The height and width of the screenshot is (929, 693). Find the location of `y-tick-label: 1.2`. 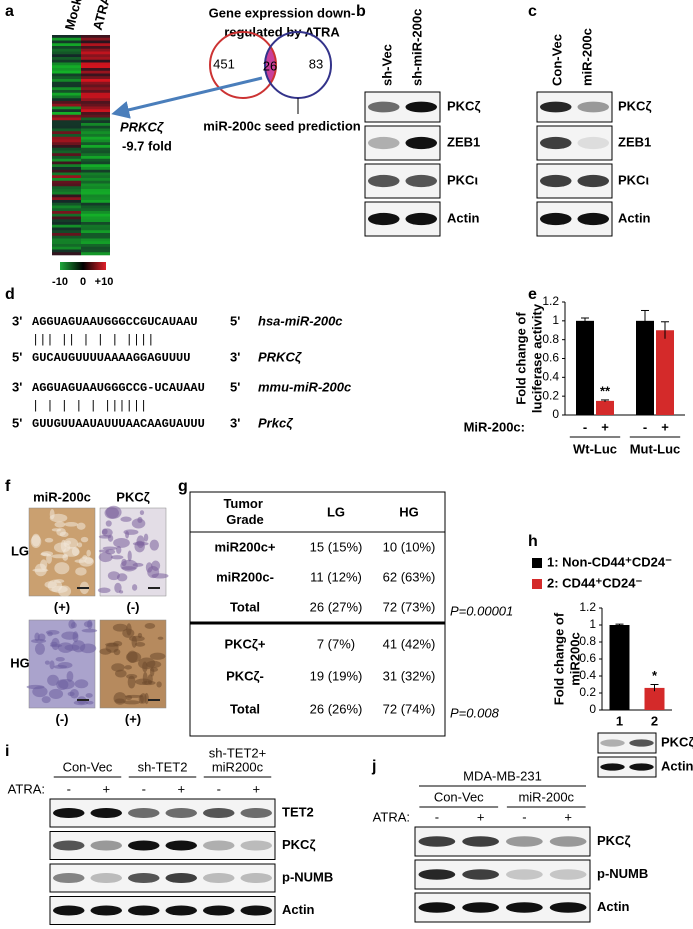

y-tick-label: 1.2 is located at coordinates (550, 301).